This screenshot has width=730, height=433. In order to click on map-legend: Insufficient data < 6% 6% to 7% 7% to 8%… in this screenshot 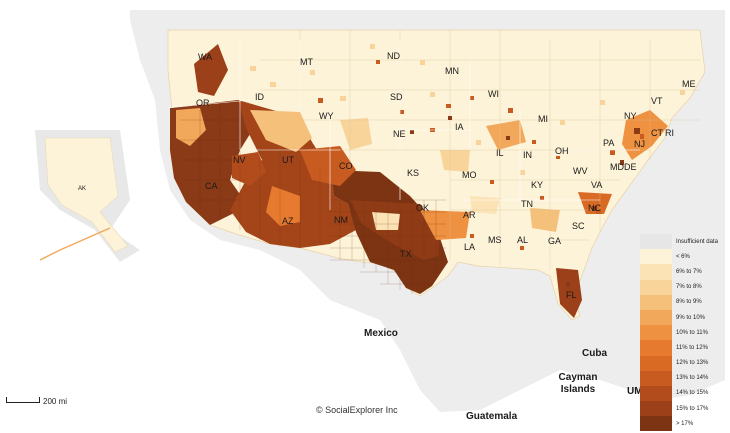, I will do `click(683, 333)`.